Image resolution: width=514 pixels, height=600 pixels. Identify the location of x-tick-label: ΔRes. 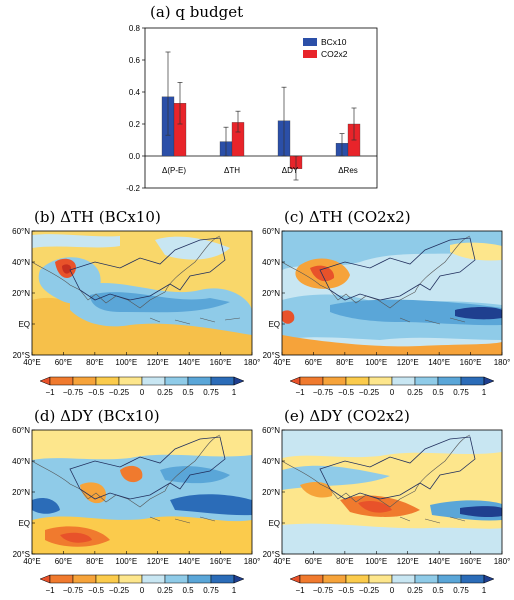
(348, 170).